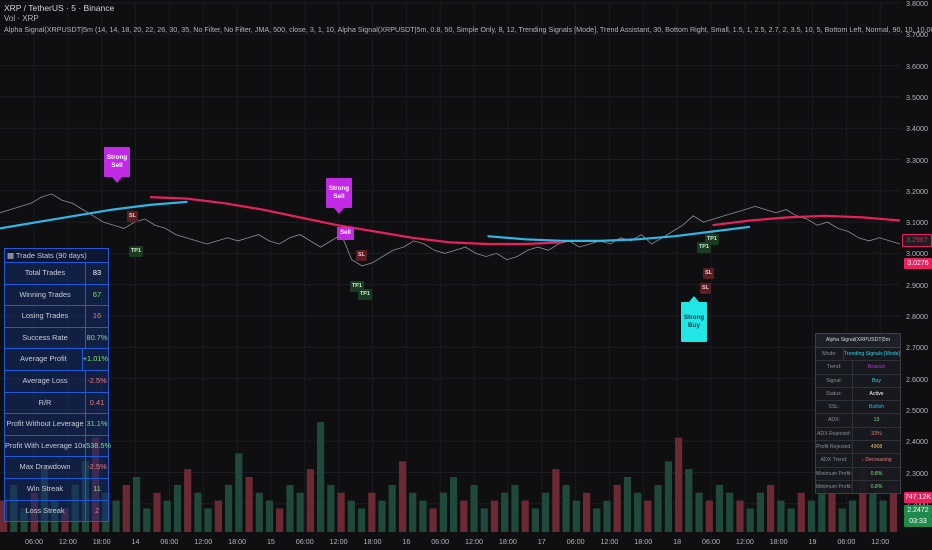 This screenshot has height=550, width=932. What do you see at coordinates (917, 191) in the screenshot?
I see `y-tick-label: 3.2000` at bounding box center [917, 191].